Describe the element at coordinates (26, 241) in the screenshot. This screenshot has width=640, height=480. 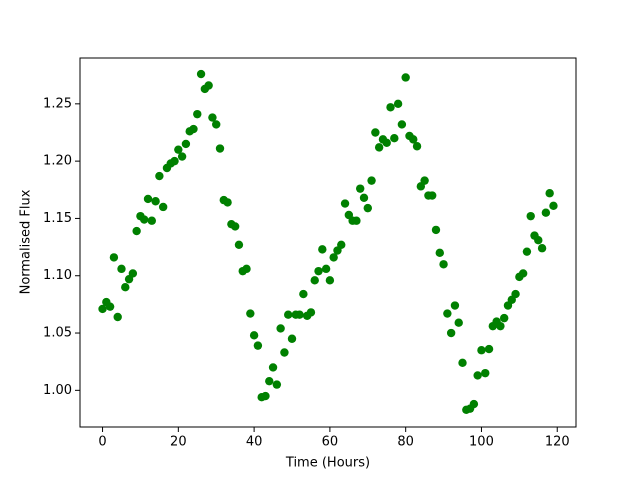
I see `y-axis-label: Normalised Flux` at that location.